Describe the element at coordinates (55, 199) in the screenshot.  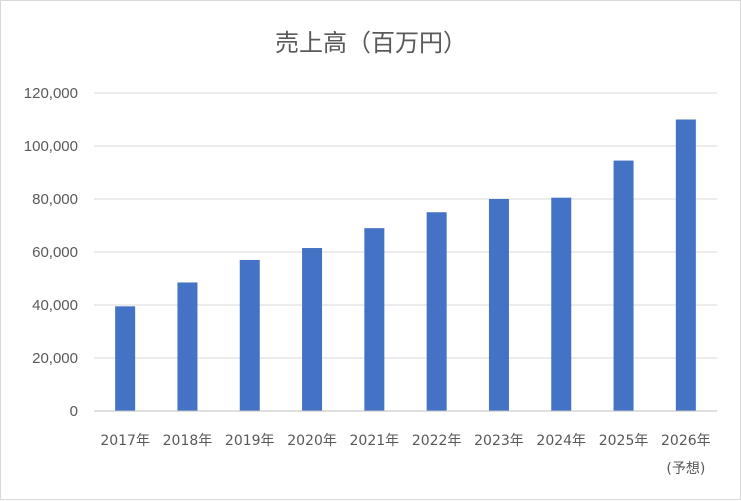
I see `y-tick-label: 80,000` at that location.